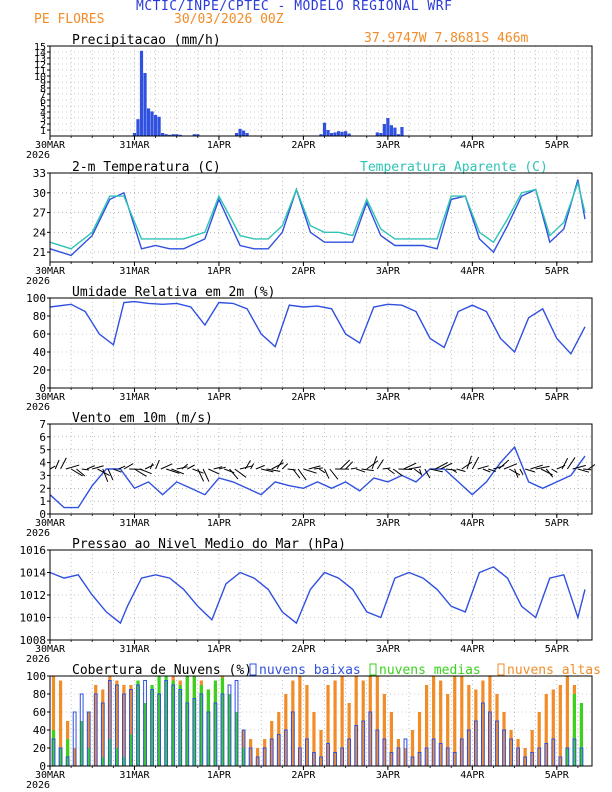 The height and width of the screenshot is (792, 612). Describe the element at coordinates (40, 47) in the screenshot. I see `y-tick-label: 15` at that location.